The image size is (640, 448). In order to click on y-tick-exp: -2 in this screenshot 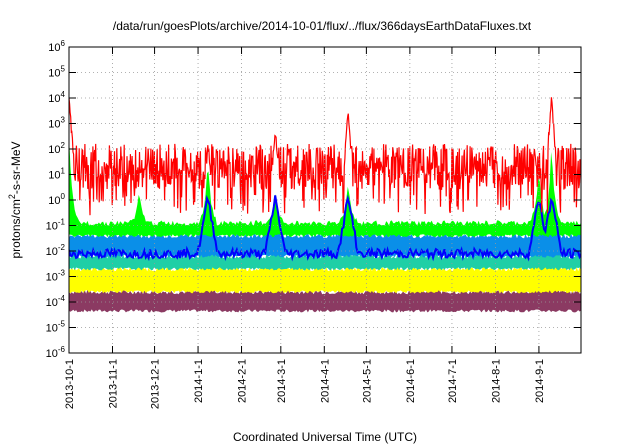, I will do `click(62, 247)`.